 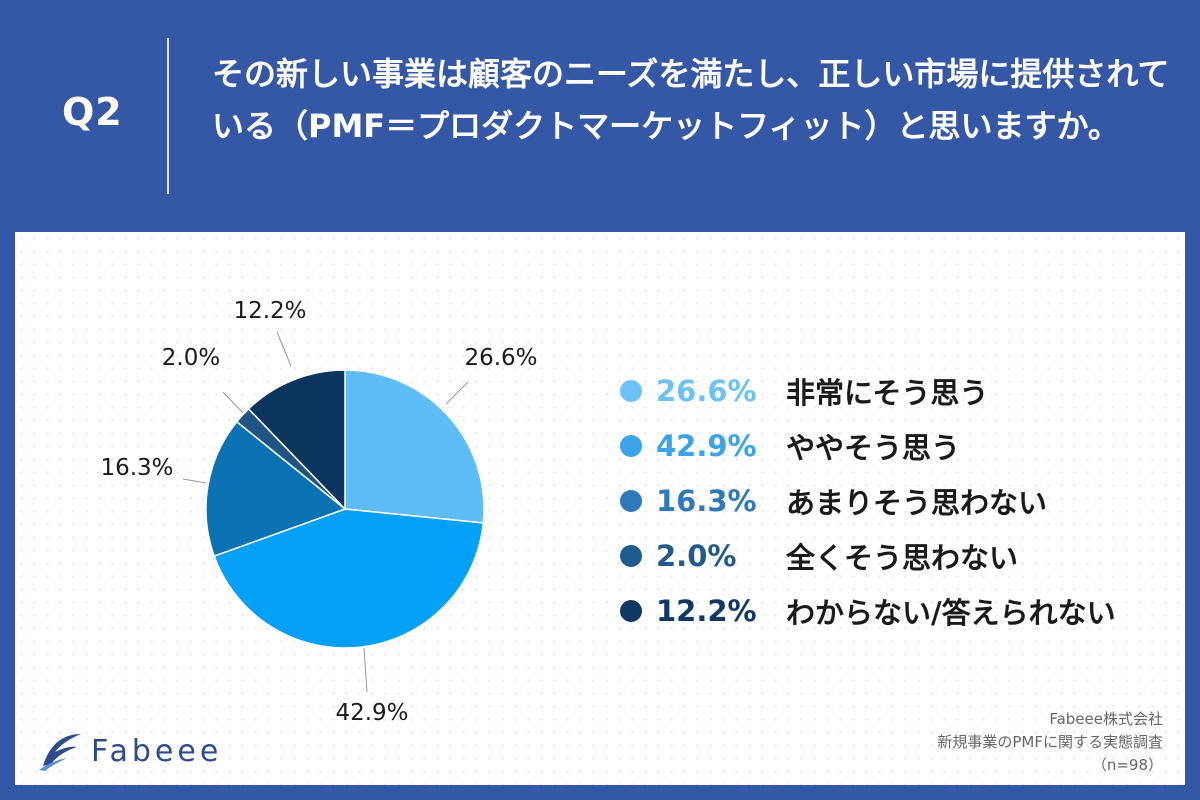 I want to click on legend-item-not-at-all: 2.0% 全くそう思わない, so click(x=868, y=555).